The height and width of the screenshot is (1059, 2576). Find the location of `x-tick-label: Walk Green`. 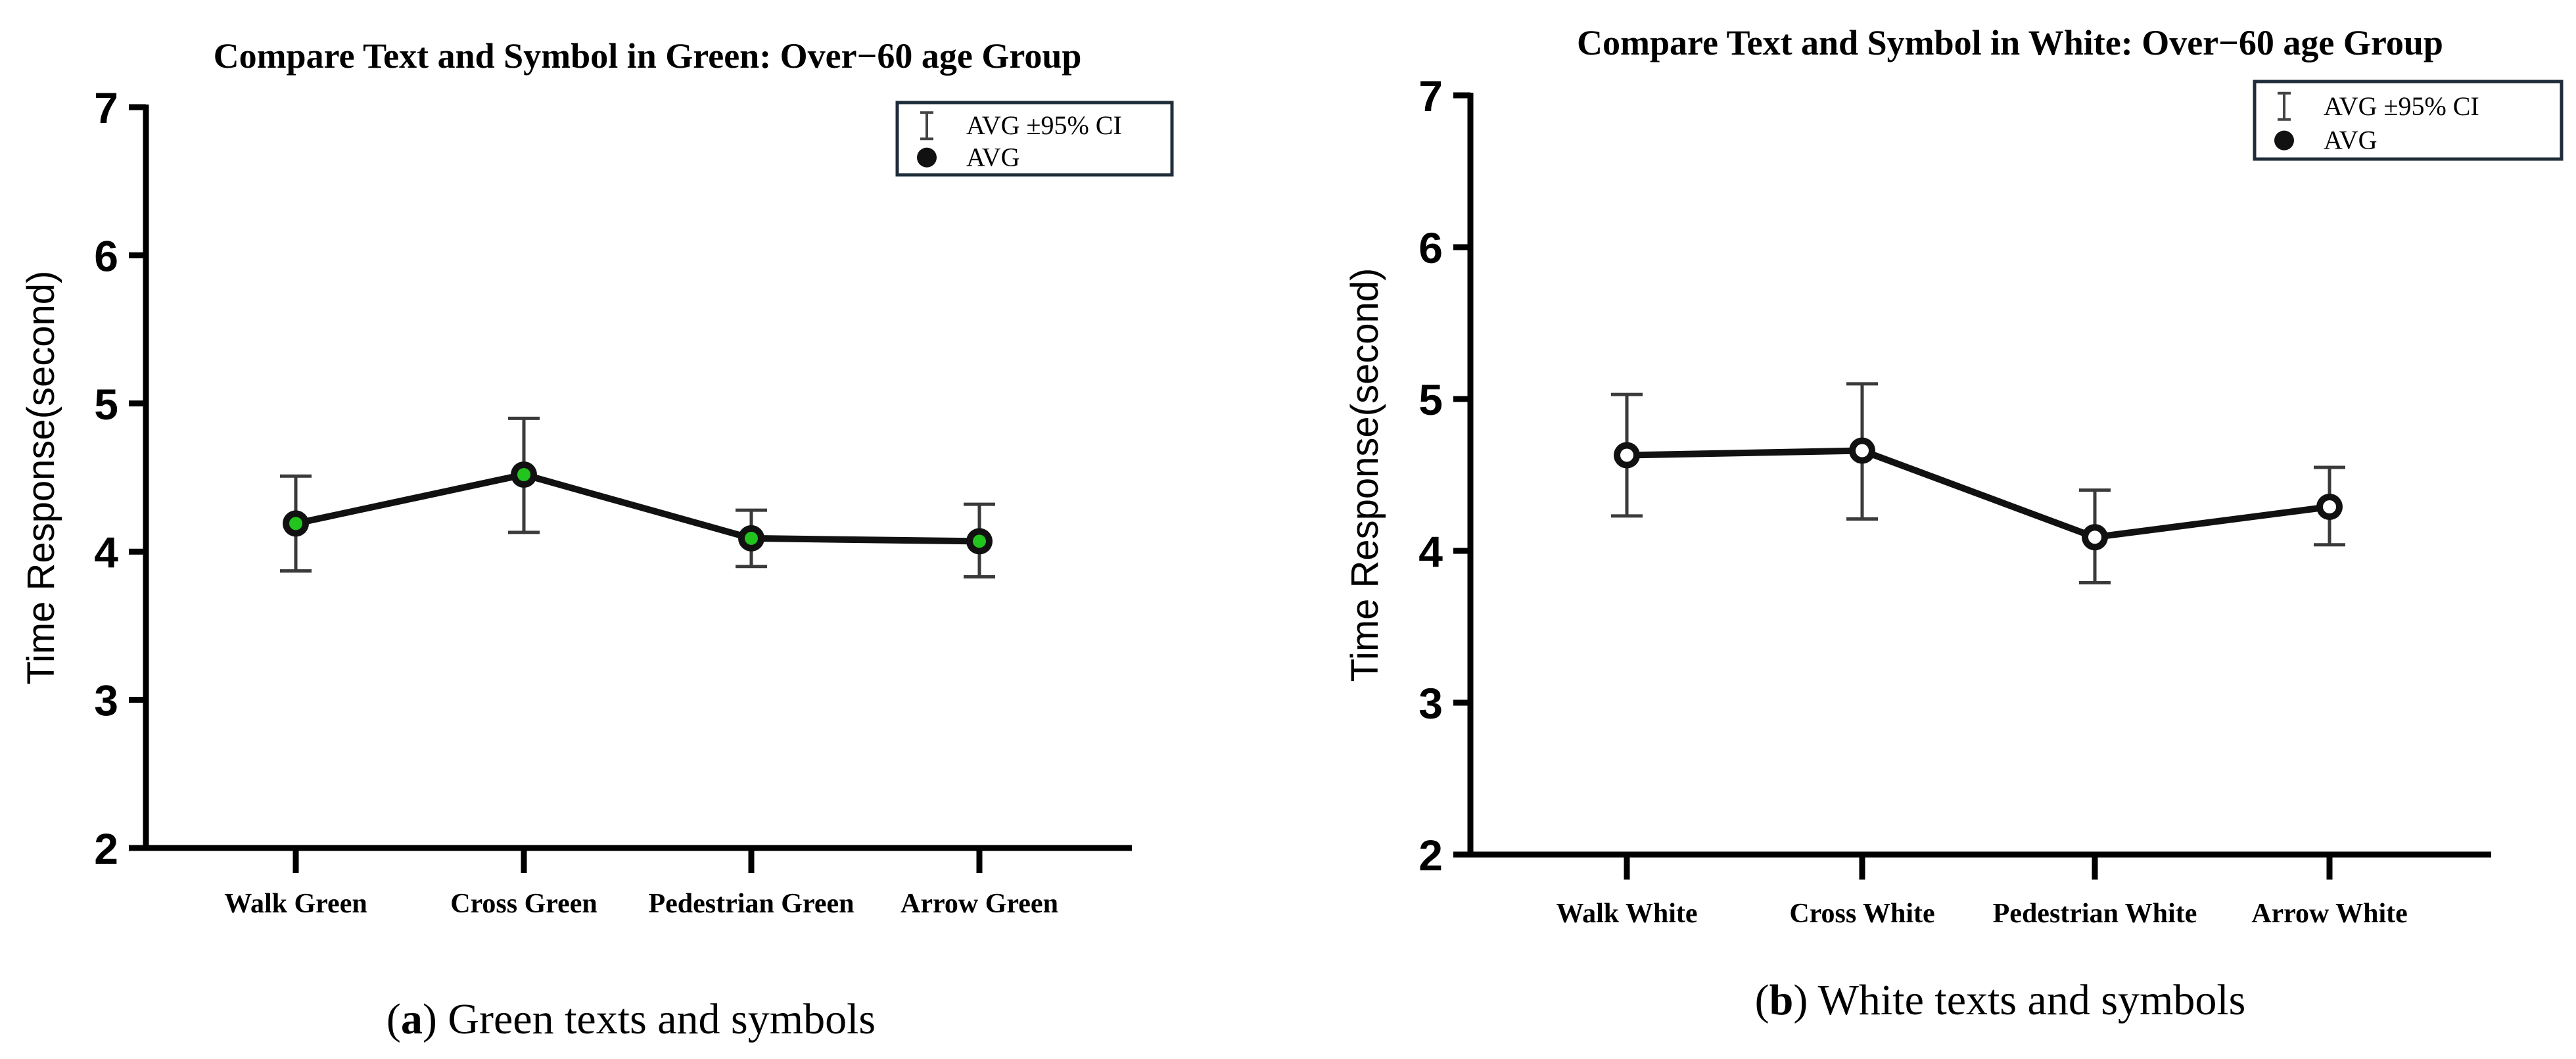

x-tick-label: Walk Green is located at coordinates (295, 904).